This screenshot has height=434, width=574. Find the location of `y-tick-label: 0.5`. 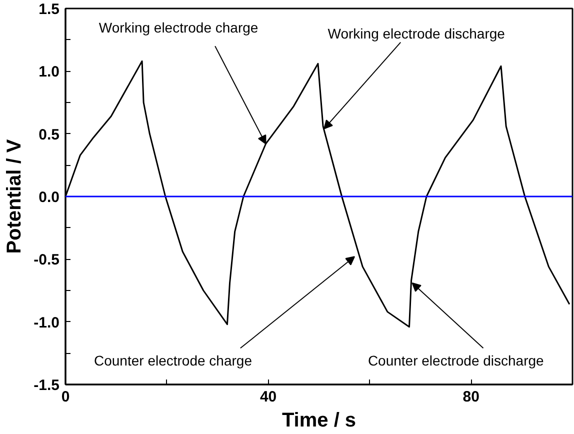

y-tick-label: 0.5 is located at coordinates (49, 135).